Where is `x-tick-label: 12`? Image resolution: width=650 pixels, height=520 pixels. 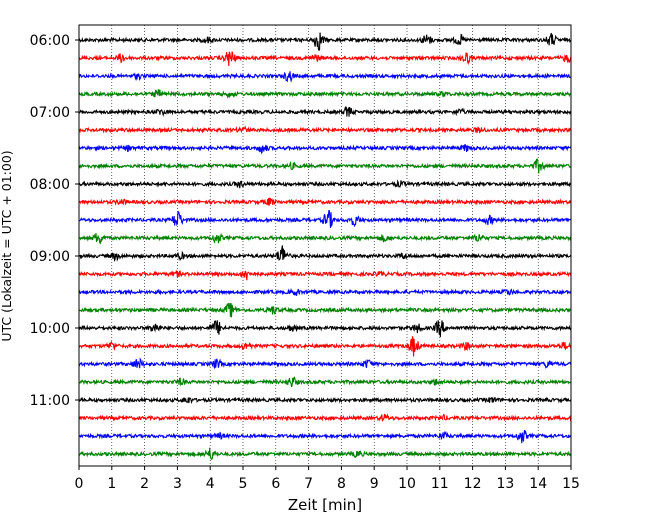
x-tick-label: 12 is located at coordinates (473, 484).